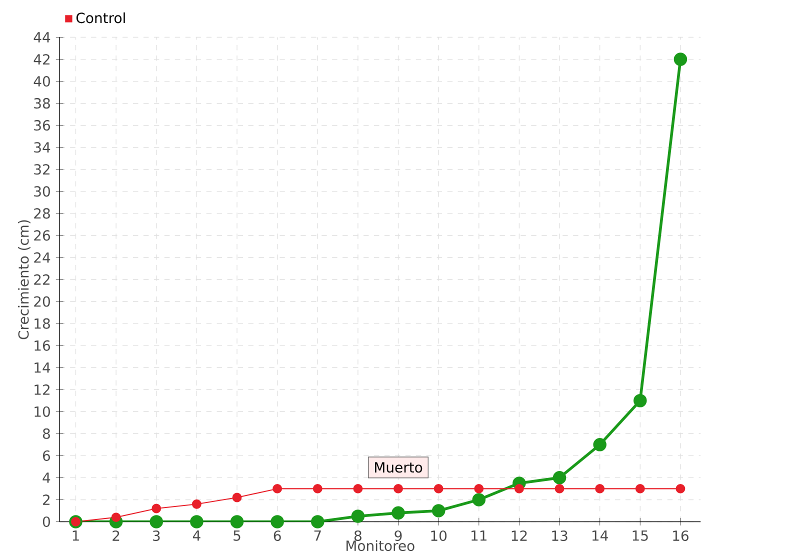  What do you see at coordinates (42, 345) in the screenshot?
I see `y-tick-label: 16` at bounding box center [42, 345].